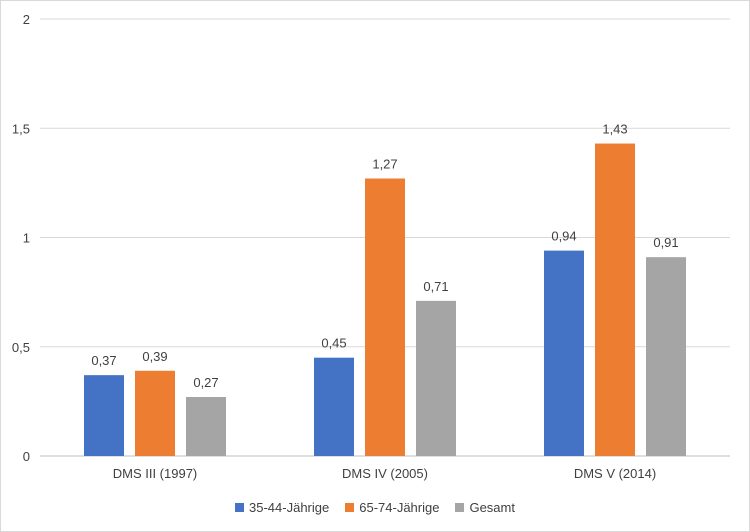 The height and width of the screenshot is (532, 750). Describe the element at coordinates (563, 236) in the screenshot. I see `data-label: 0,94` at that location.